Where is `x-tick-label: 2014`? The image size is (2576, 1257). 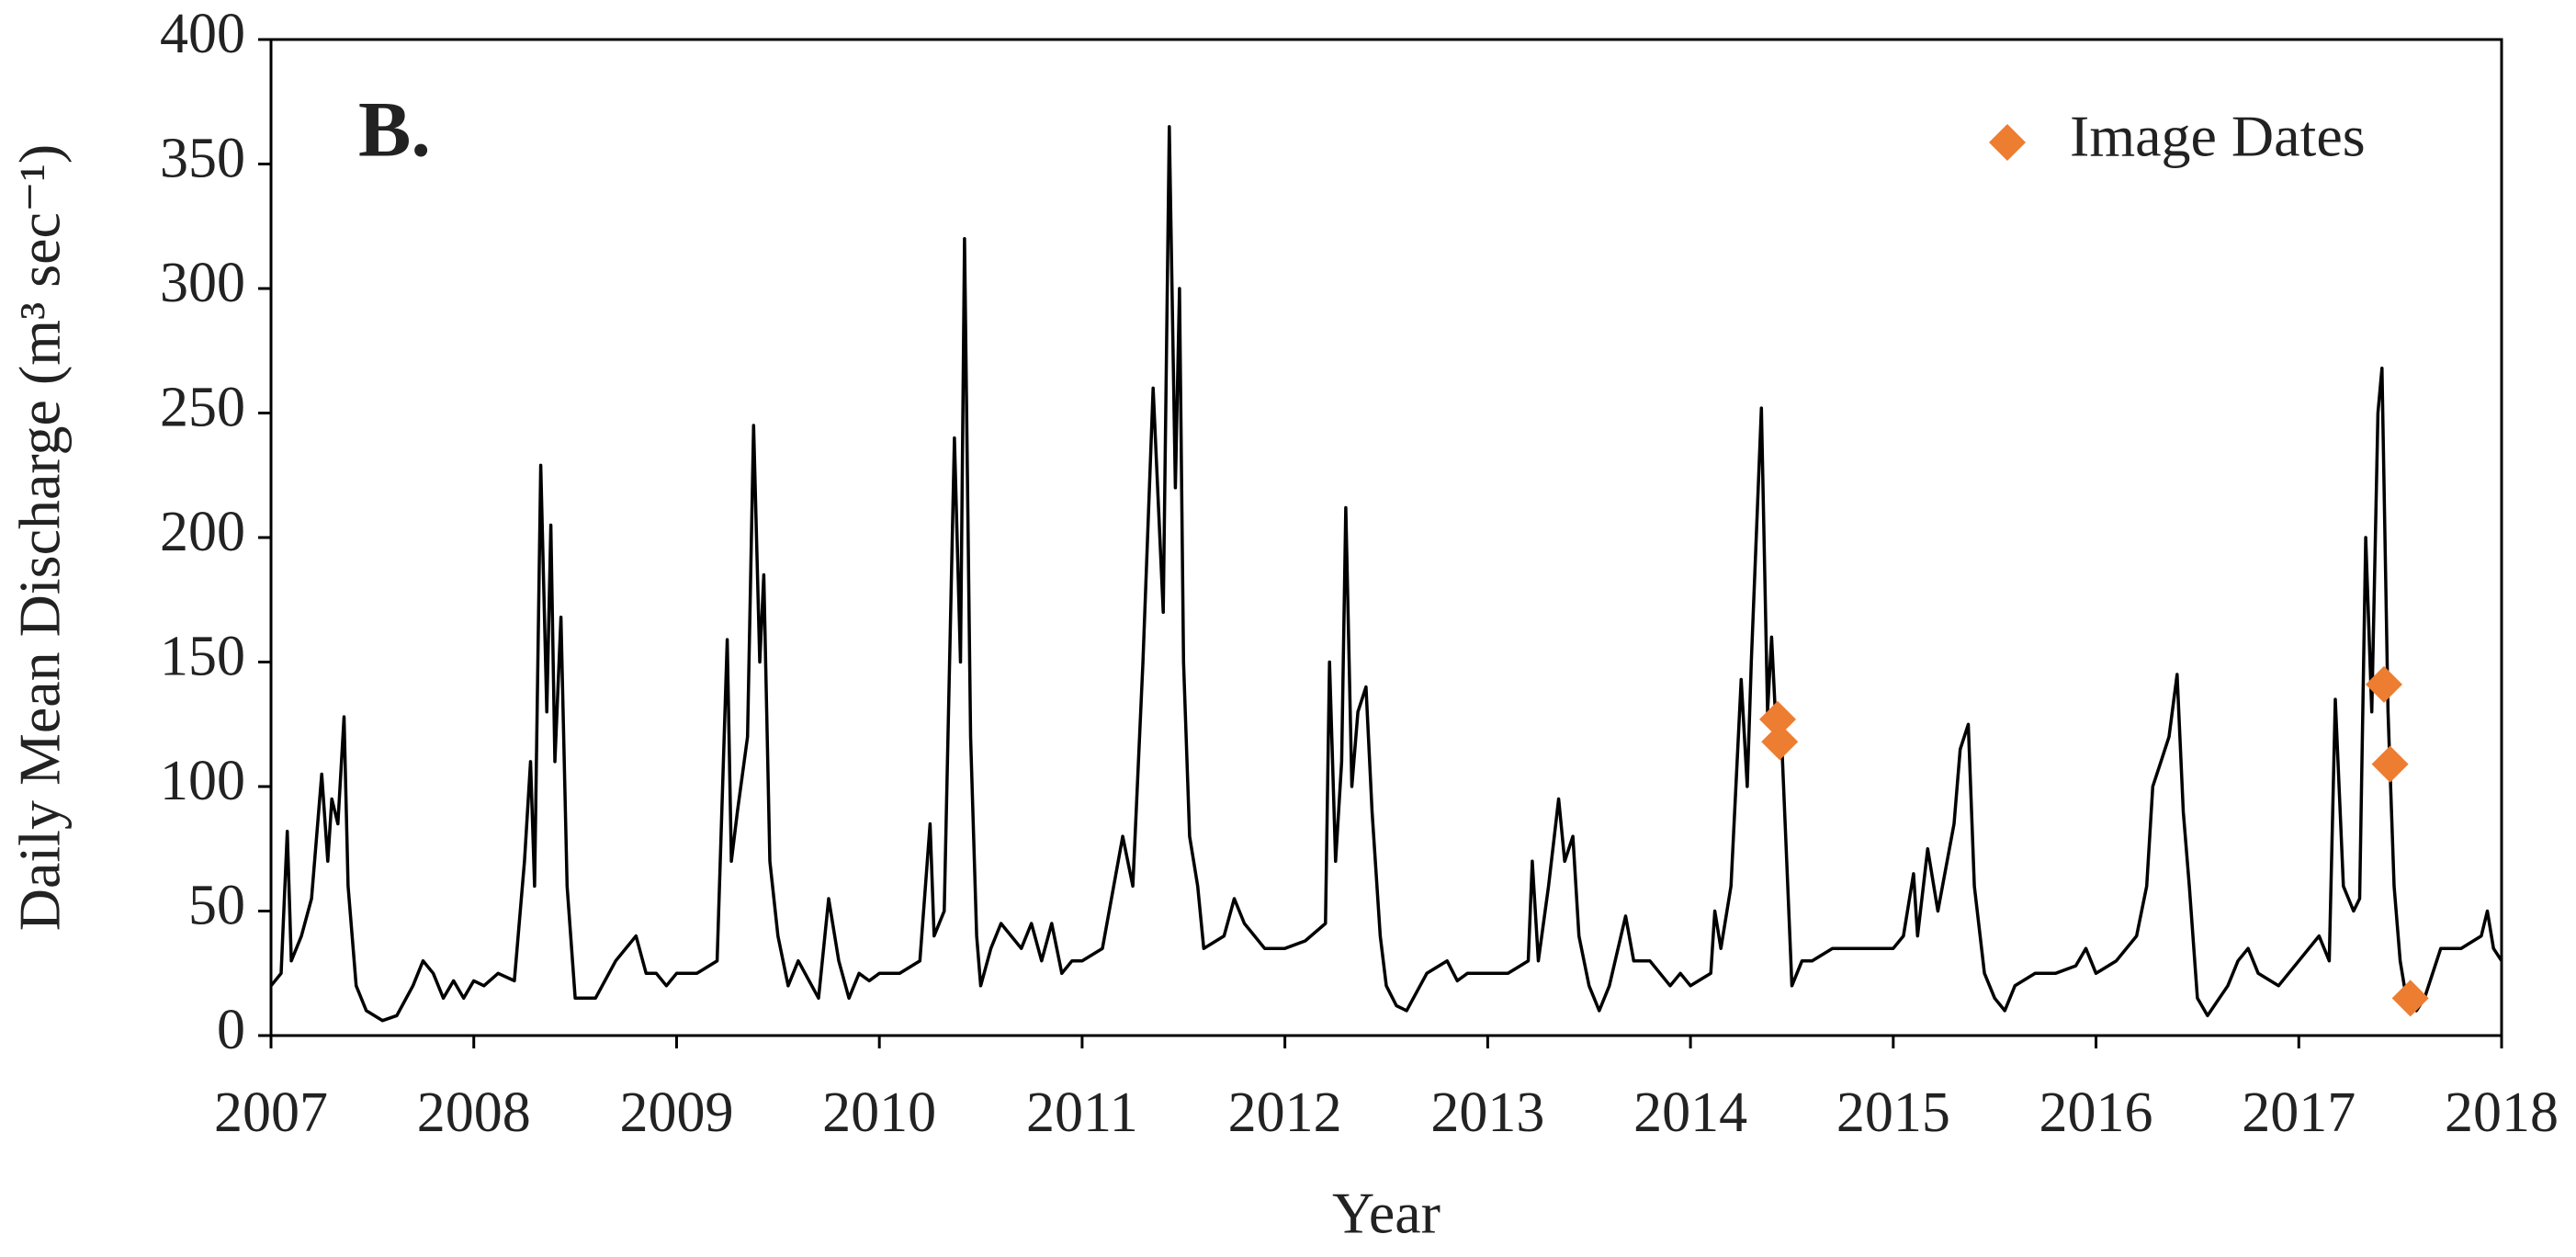 x-tick-label: 2014 is located at coordinates (1690, 1112).